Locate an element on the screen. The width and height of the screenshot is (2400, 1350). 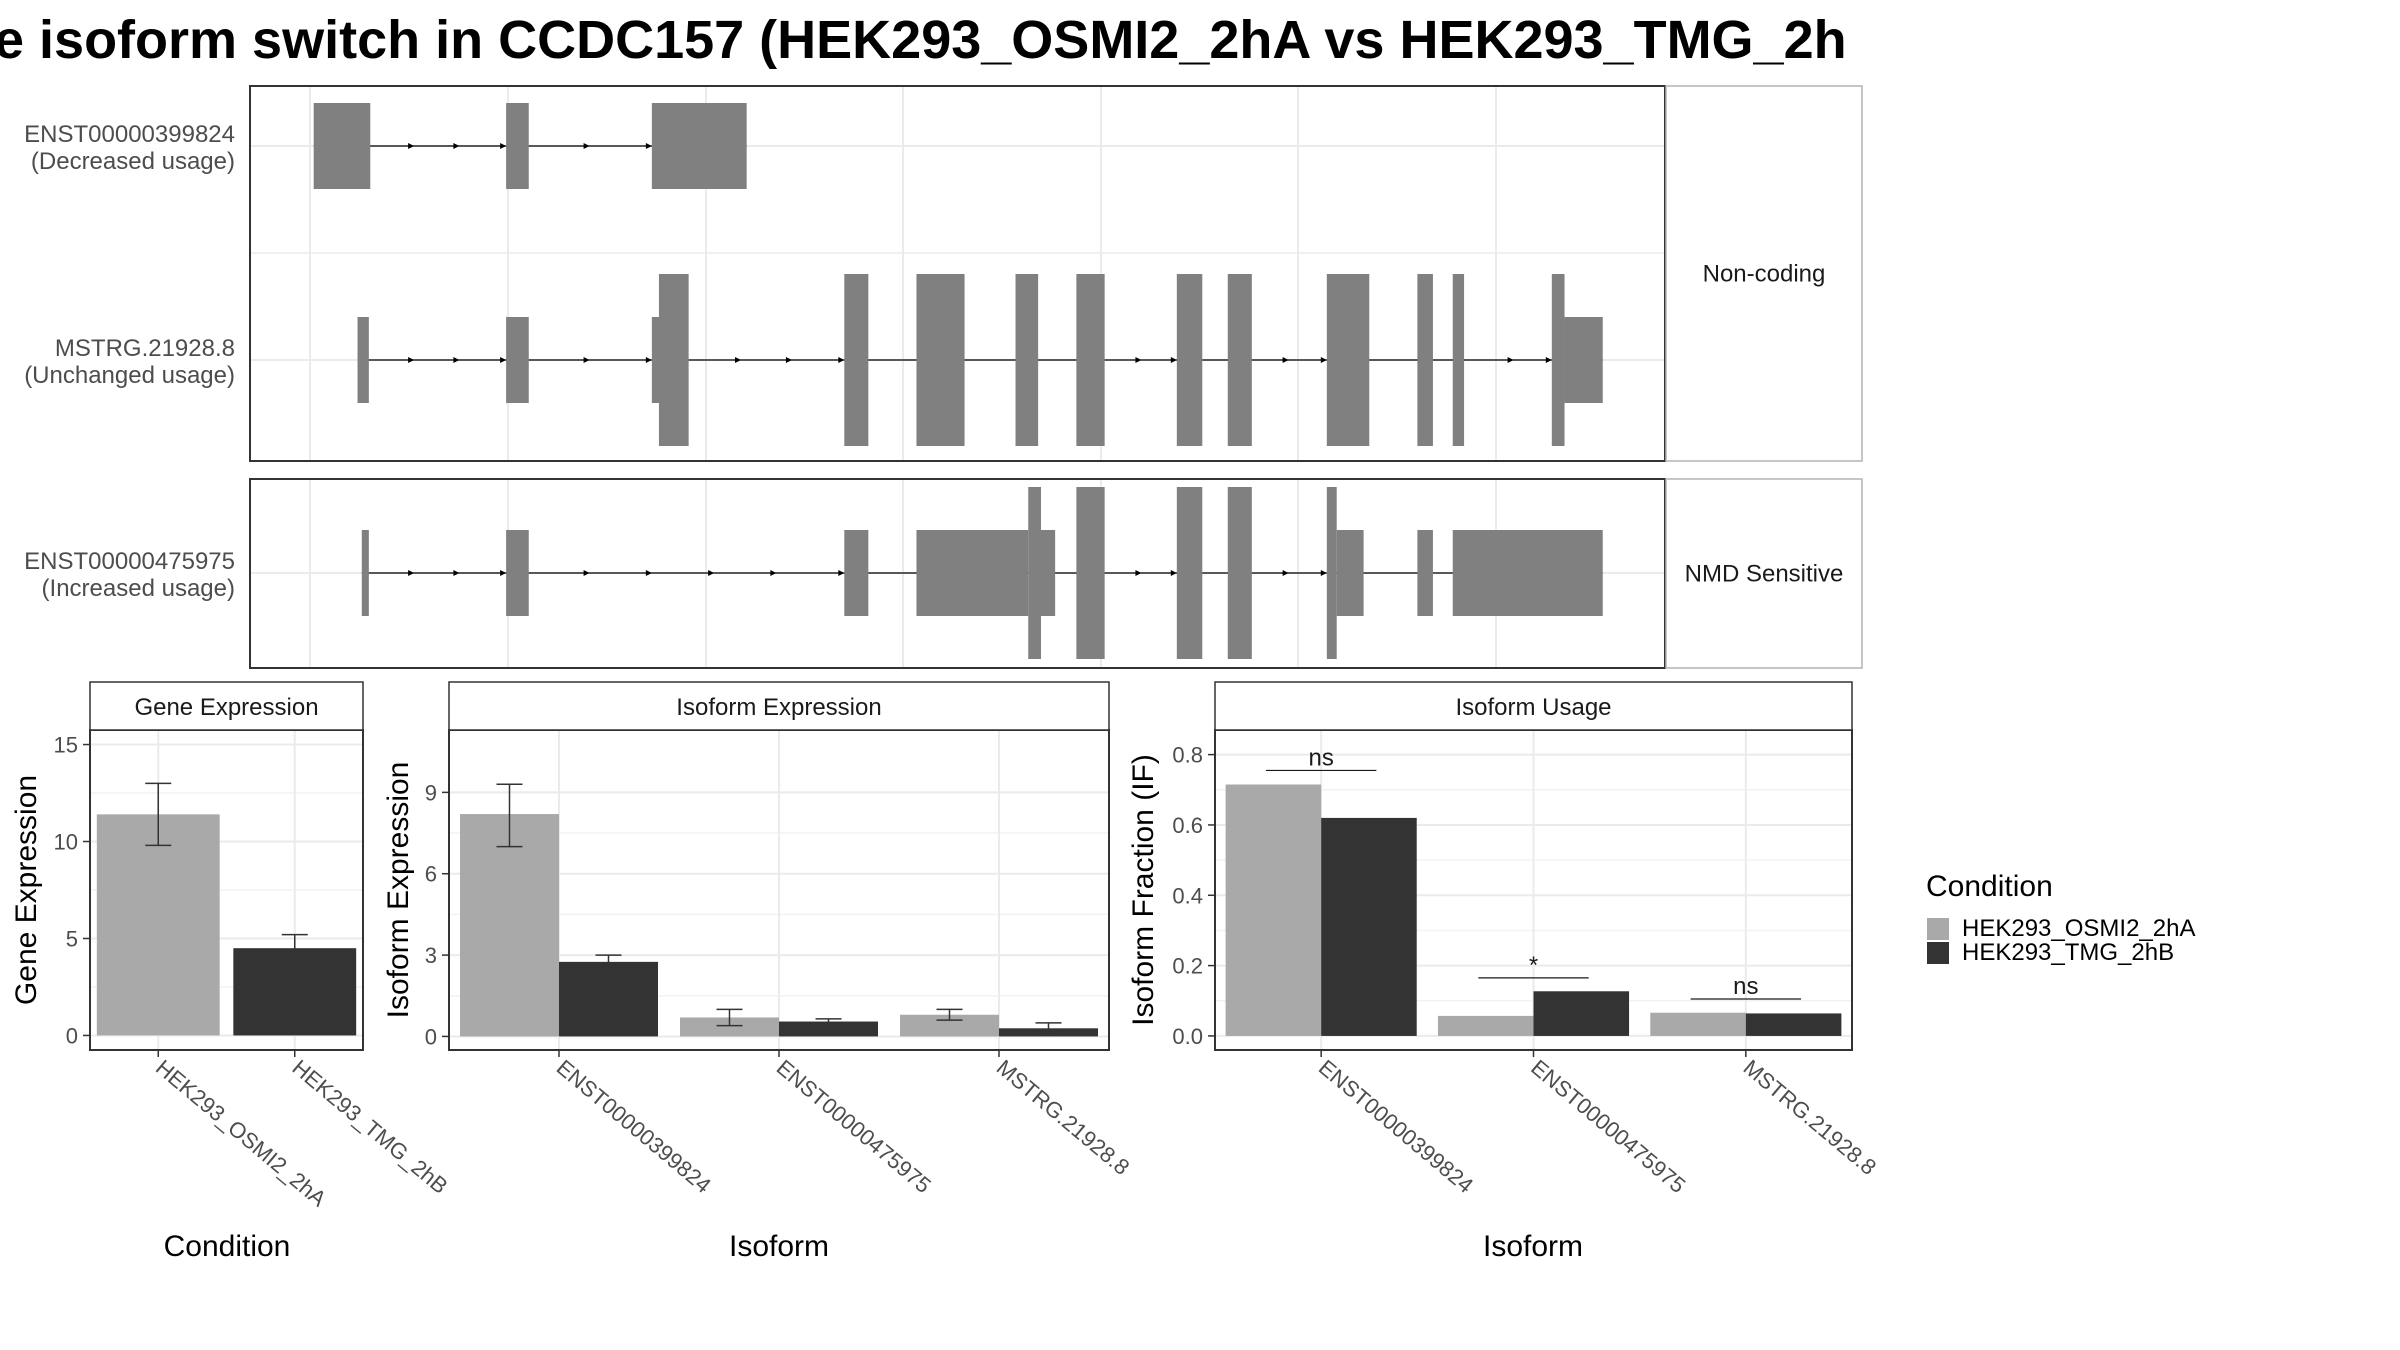
y-tick-label: 9 is located at coordinates (431, 792).